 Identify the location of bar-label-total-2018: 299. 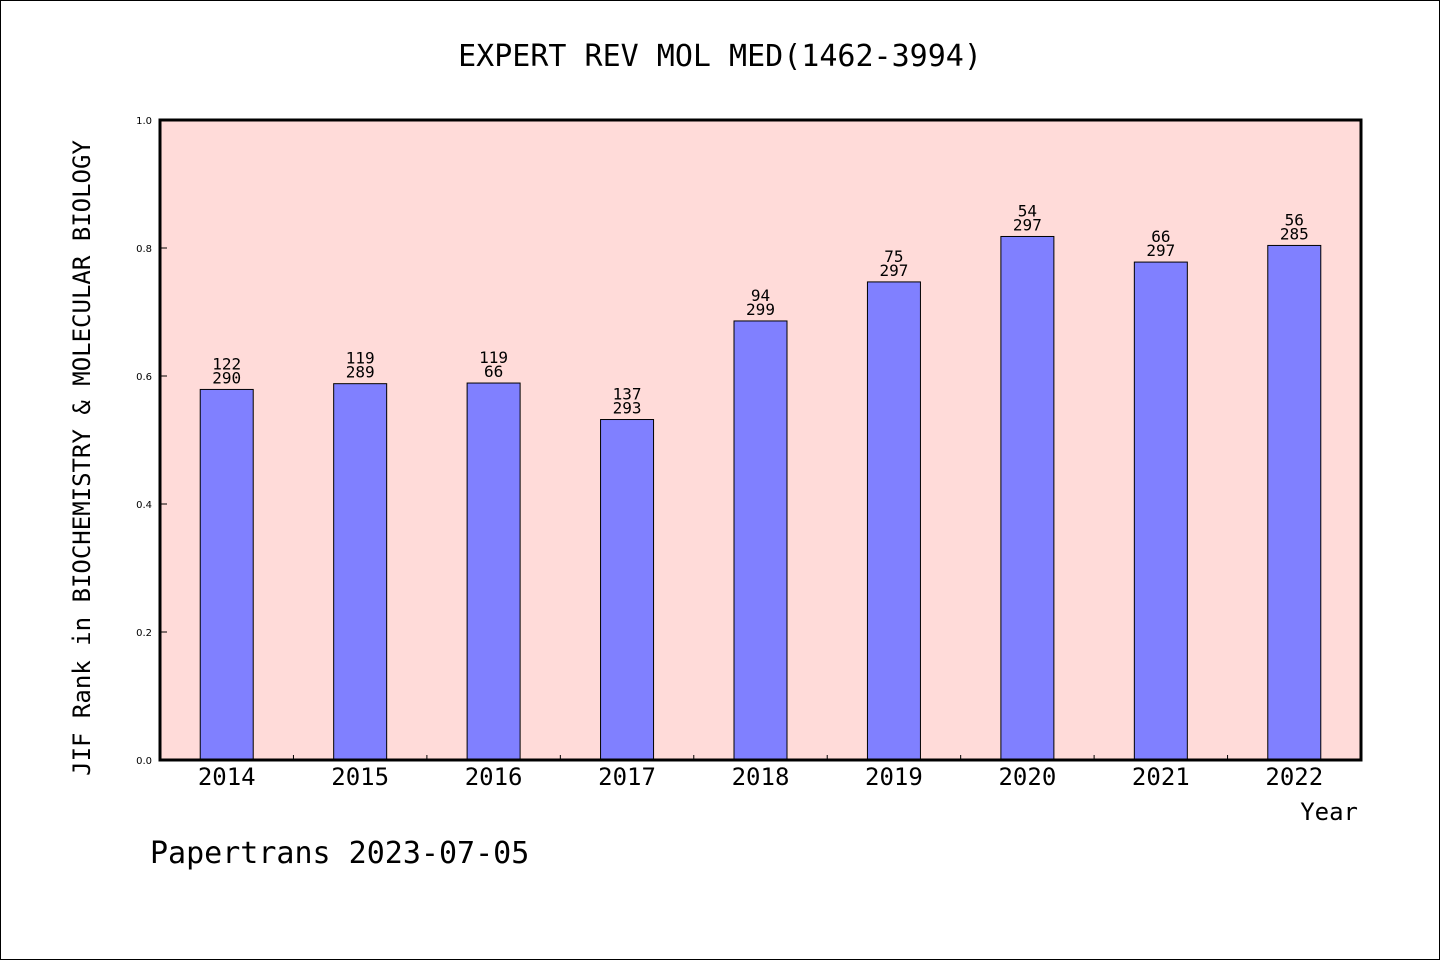
(760, 309).